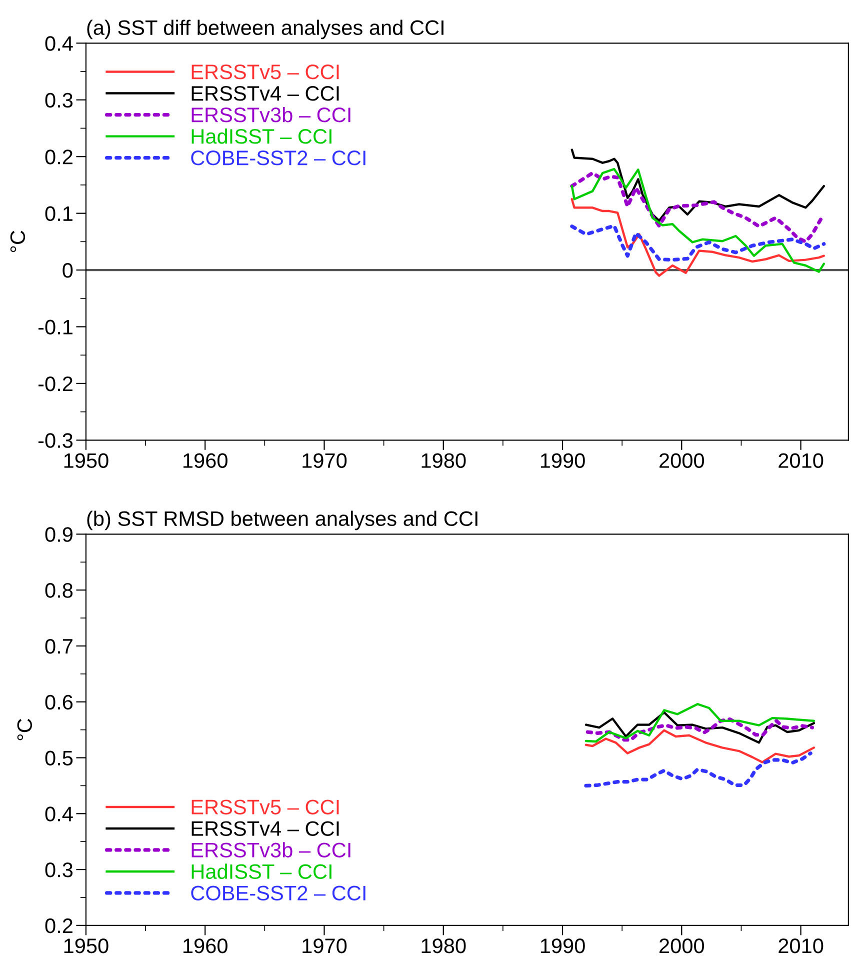 Image resolution: width=851 pixels, height=959 pixels. What do you see at coordinates (59, 702) in the screenshot?
I see `y-tick-label: 0.6` at bounding box center [59, 702].